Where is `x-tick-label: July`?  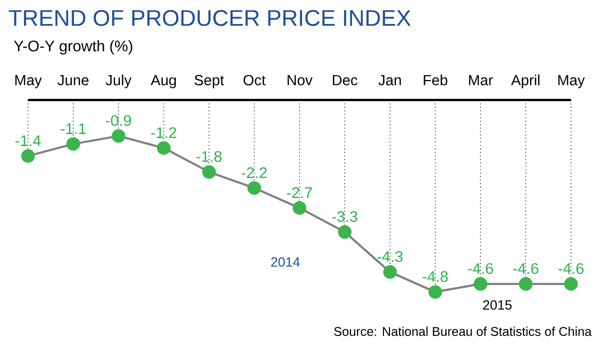
x-tick-label: July is located at coordinates (119, 81).